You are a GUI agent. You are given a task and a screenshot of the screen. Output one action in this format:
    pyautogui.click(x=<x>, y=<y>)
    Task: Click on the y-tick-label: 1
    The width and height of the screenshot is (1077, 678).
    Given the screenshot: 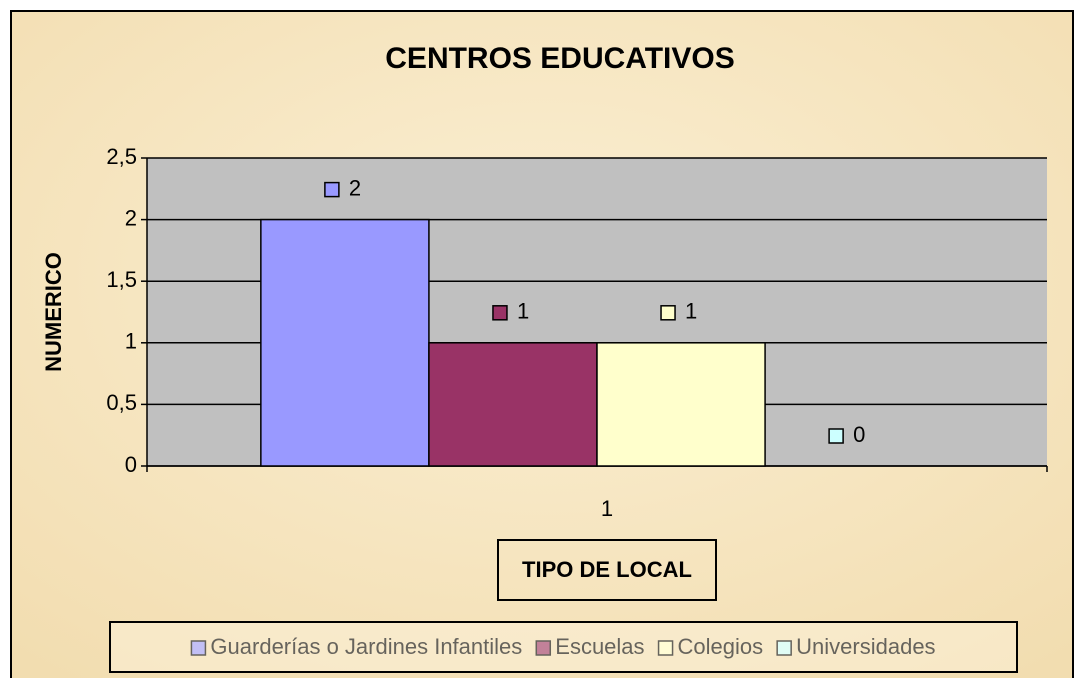 What is the action you would take?
    pyautogui.click(x=131, y=341)
    